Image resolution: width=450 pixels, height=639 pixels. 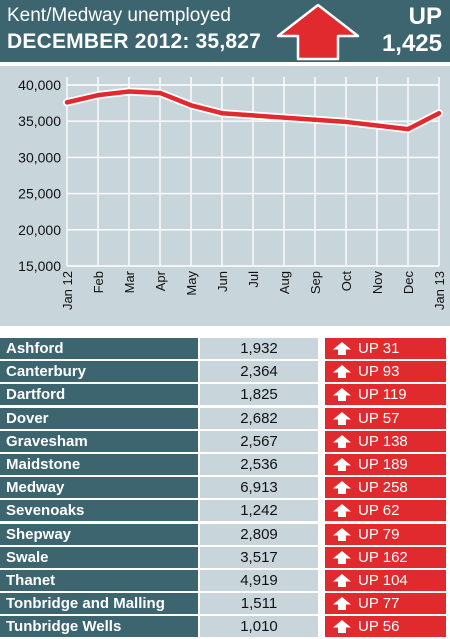 I want to click on change-cell: UP 258, so click(x=385, y=487).